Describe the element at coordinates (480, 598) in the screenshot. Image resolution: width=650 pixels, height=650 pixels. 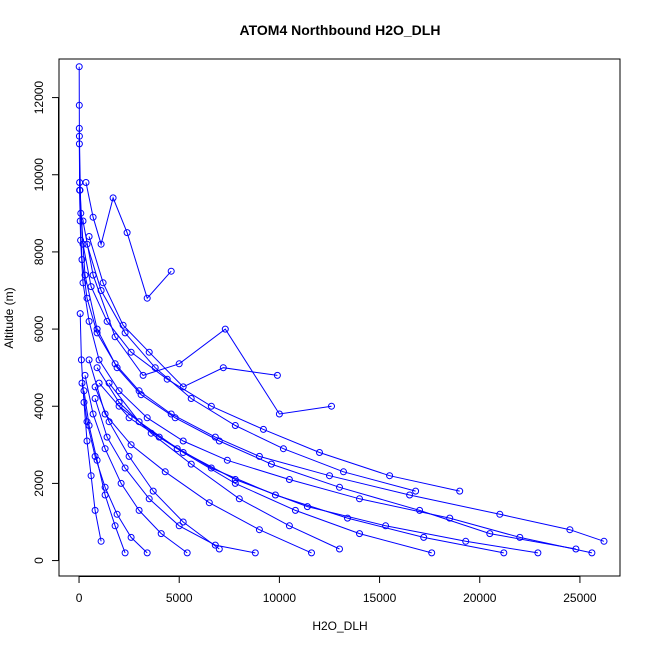
I see `x-tick-label: 20000` at that location.